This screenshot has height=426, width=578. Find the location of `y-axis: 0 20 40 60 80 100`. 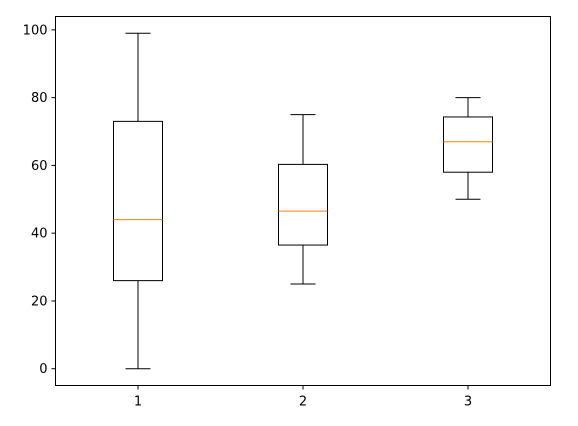

y-axis: 0 20 40 60 80 100 is located at coordinates (39, 200).